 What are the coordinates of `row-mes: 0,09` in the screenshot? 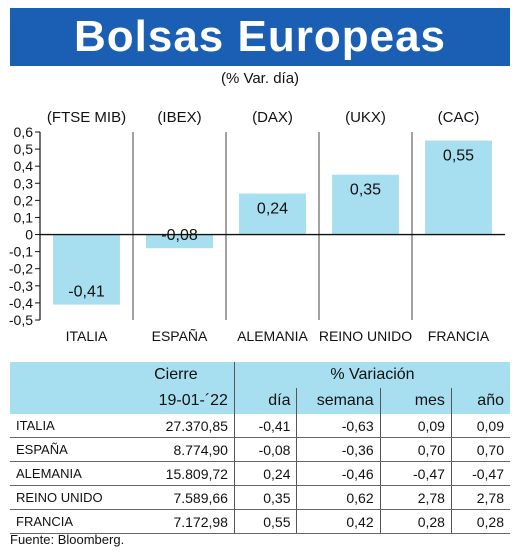 It's located at (415, 426).